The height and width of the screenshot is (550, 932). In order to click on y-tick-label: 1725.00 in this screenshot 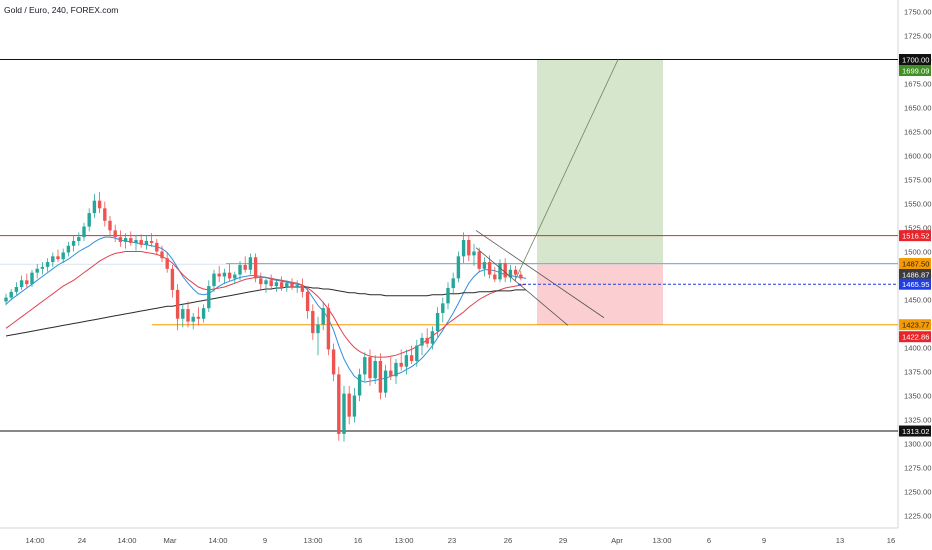, I will do `click(917, 36)`.